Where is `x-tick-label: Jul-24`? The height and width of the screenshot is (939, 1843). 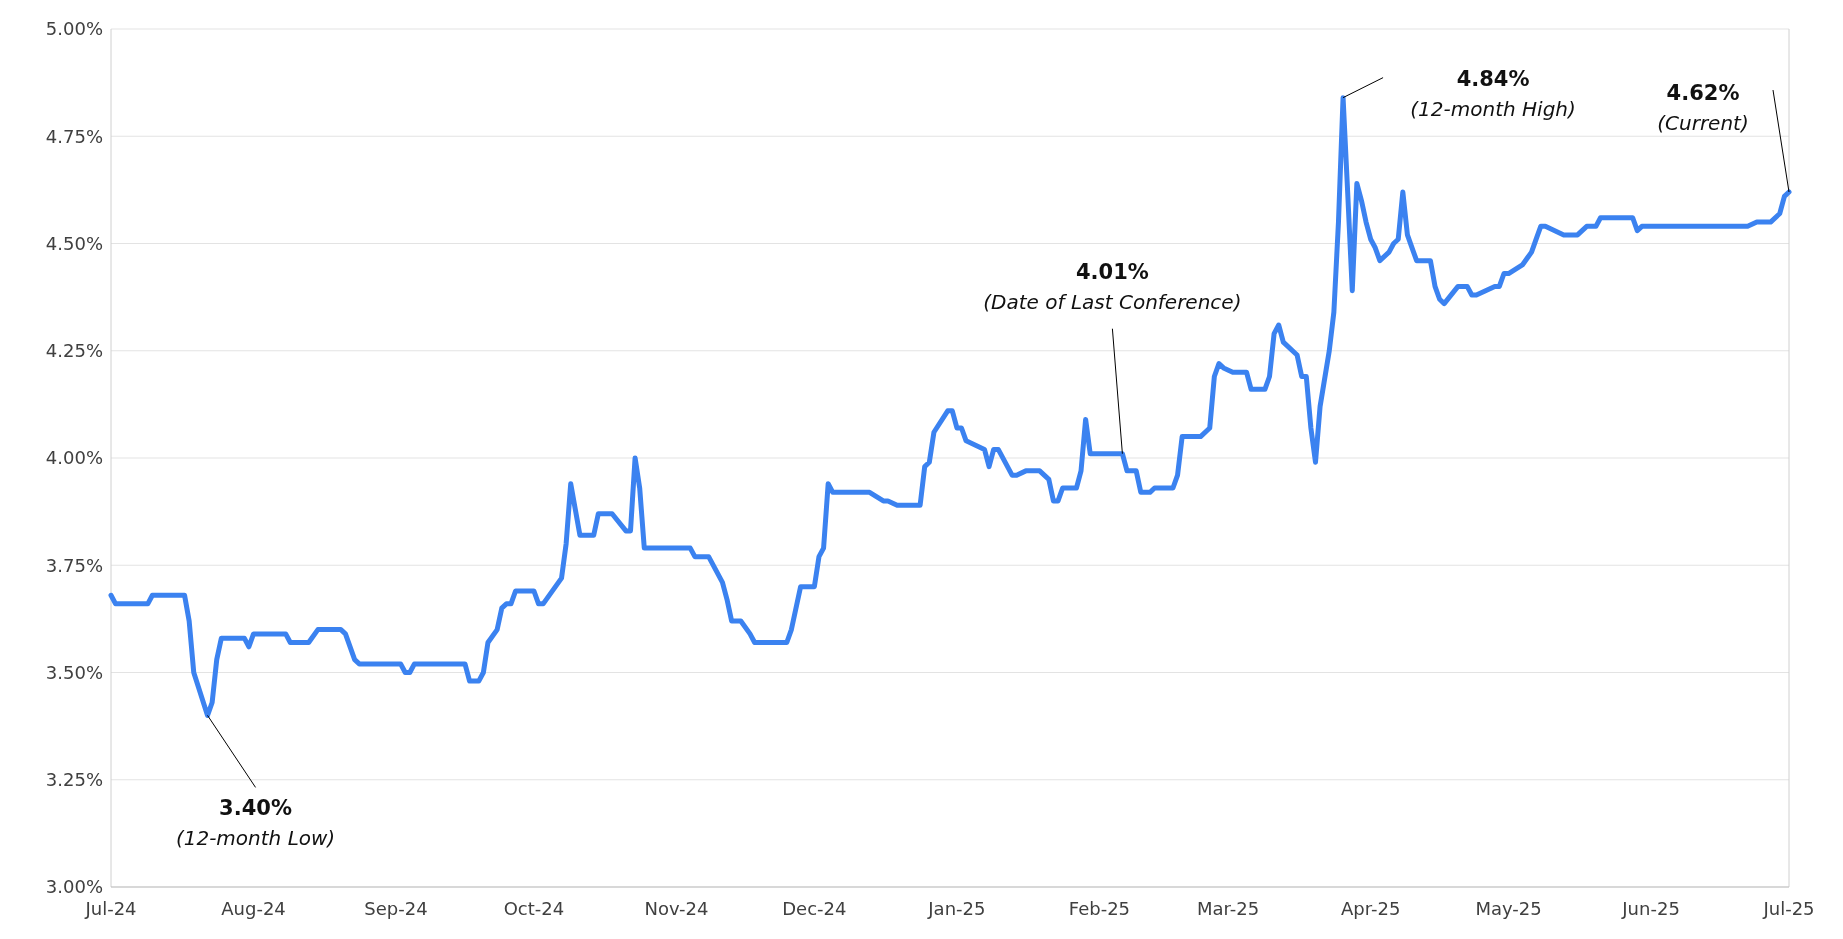 x-tick-label: Jul-24 is located at coordinates (110, 908).